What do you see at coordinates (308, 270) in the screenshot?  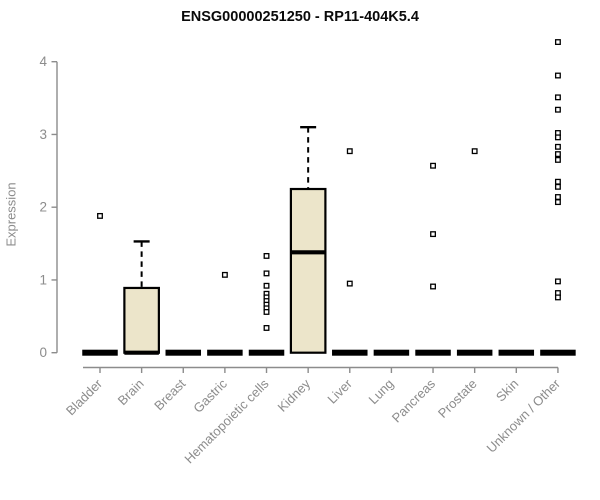 I see `box-kidney` at bounding box center [308, 270].